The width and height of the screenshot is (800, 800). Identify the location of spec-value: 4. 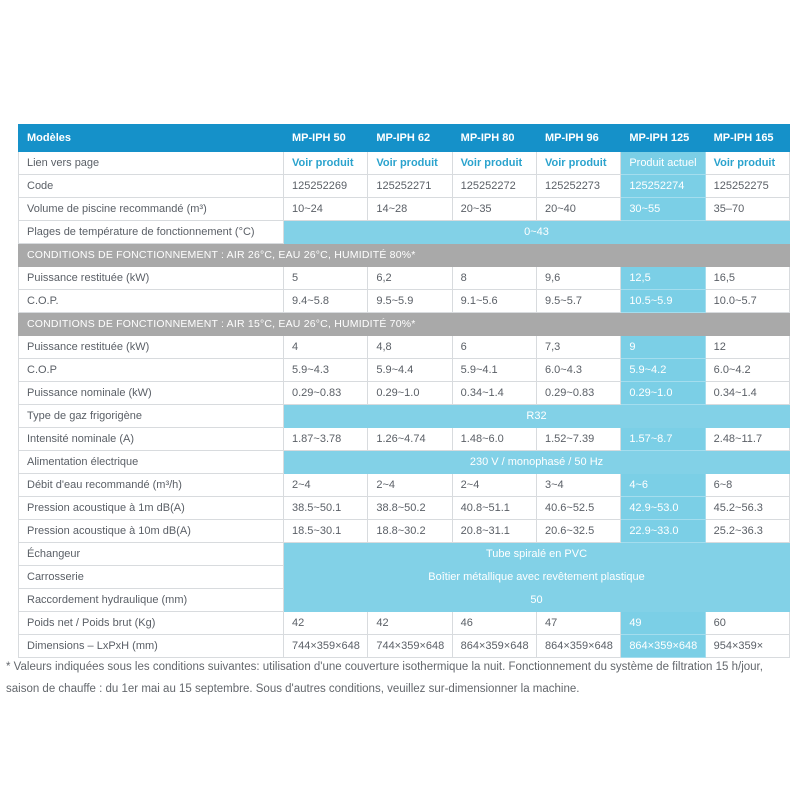
(325, 347).